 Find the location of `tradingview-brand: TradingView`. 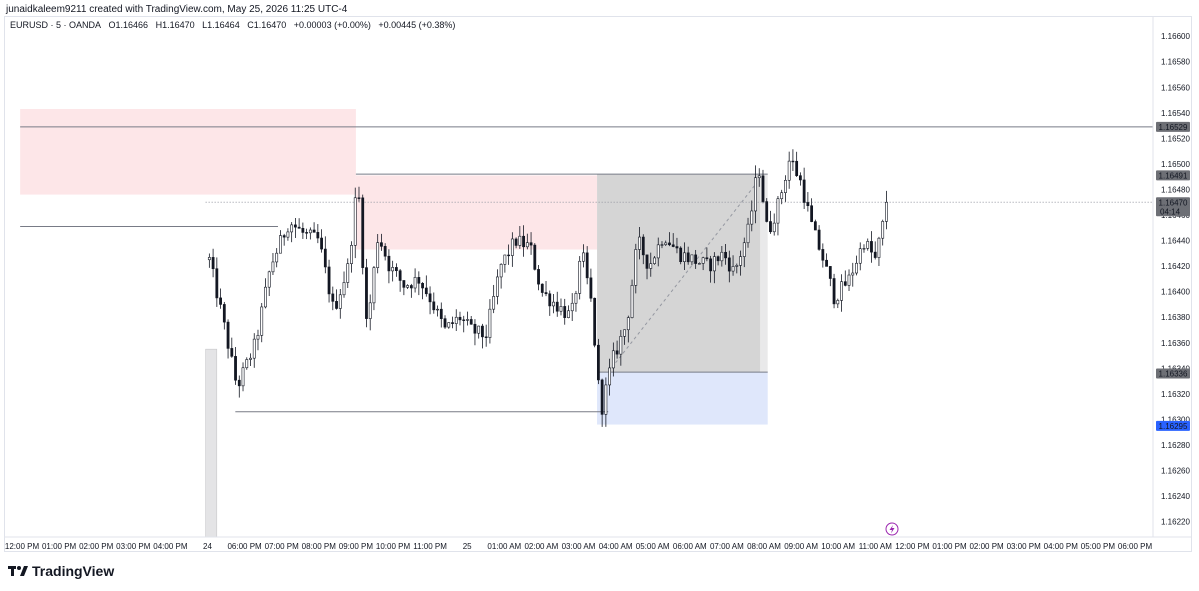

tradingview-brand: TradingView is located at coordinates (61, 571).